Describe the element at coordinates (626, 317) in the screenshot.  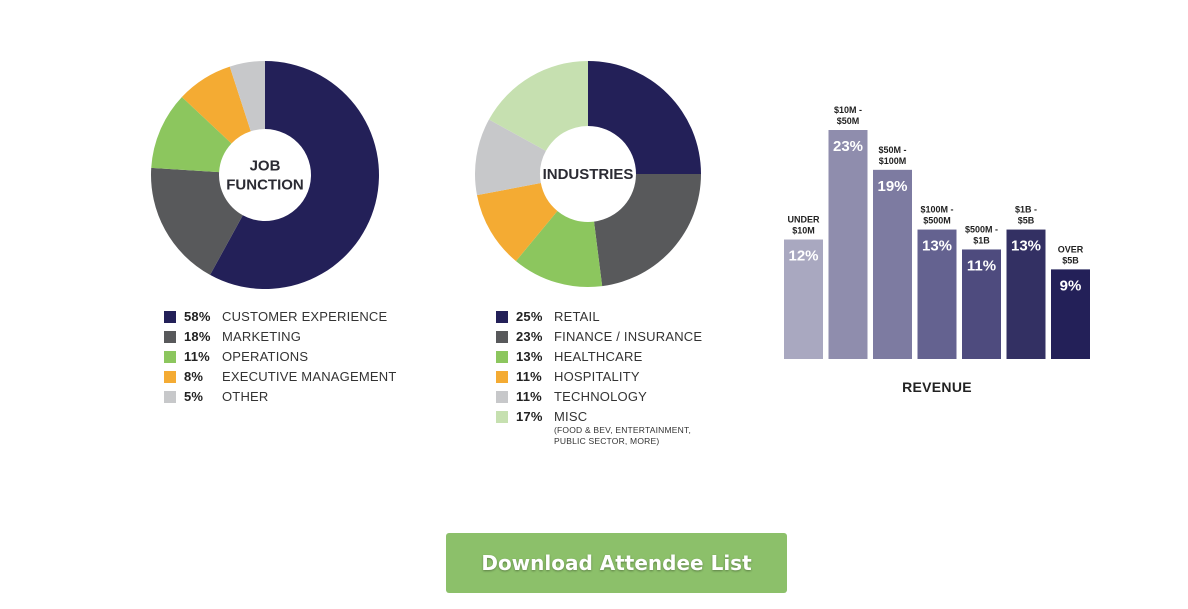
I see `industries-legend-item: 25% RETAIL` at that location.